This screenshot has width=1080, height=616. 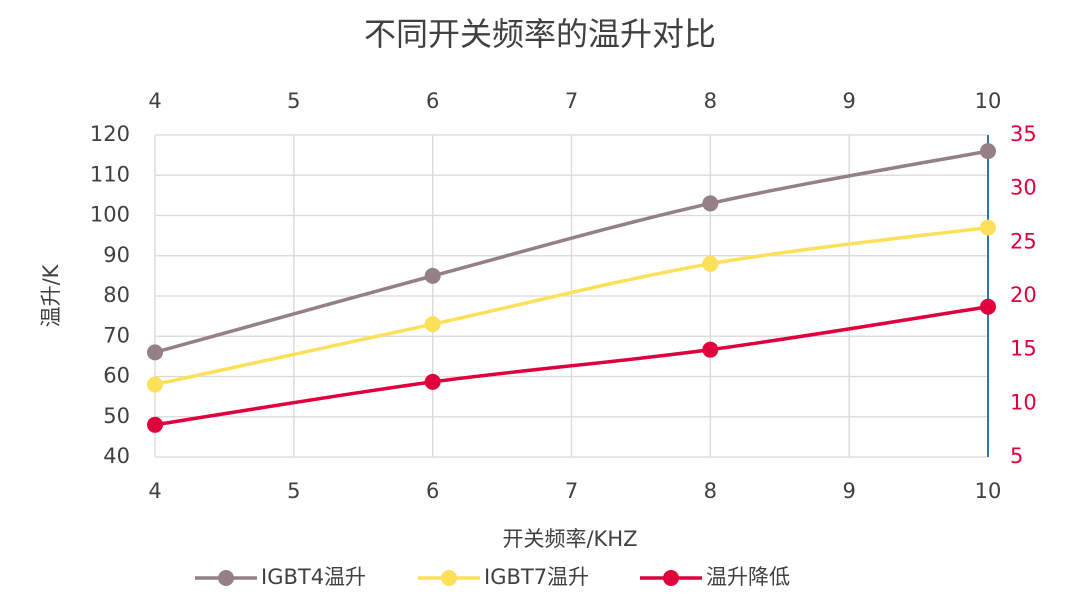 What do you see at coordinates (748, 577) in the screenshot?
I see `legend-label: 温升降低` at bounding box center [748, 577].